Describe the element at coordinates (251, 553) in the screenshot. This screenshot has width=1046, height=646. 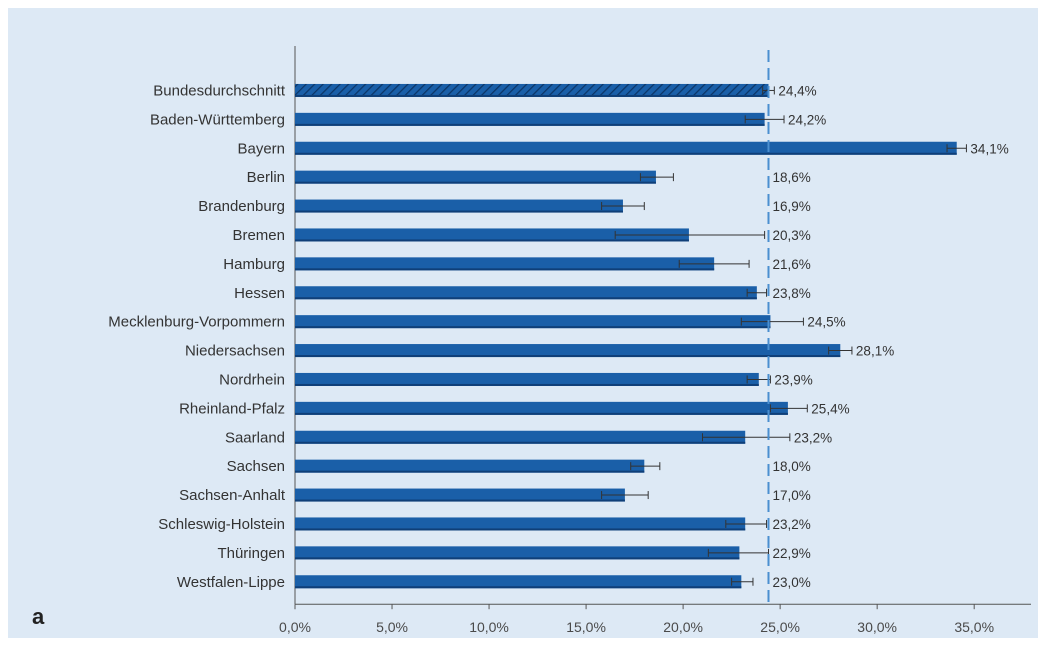
I see `category-label: Thüringen` at that location.